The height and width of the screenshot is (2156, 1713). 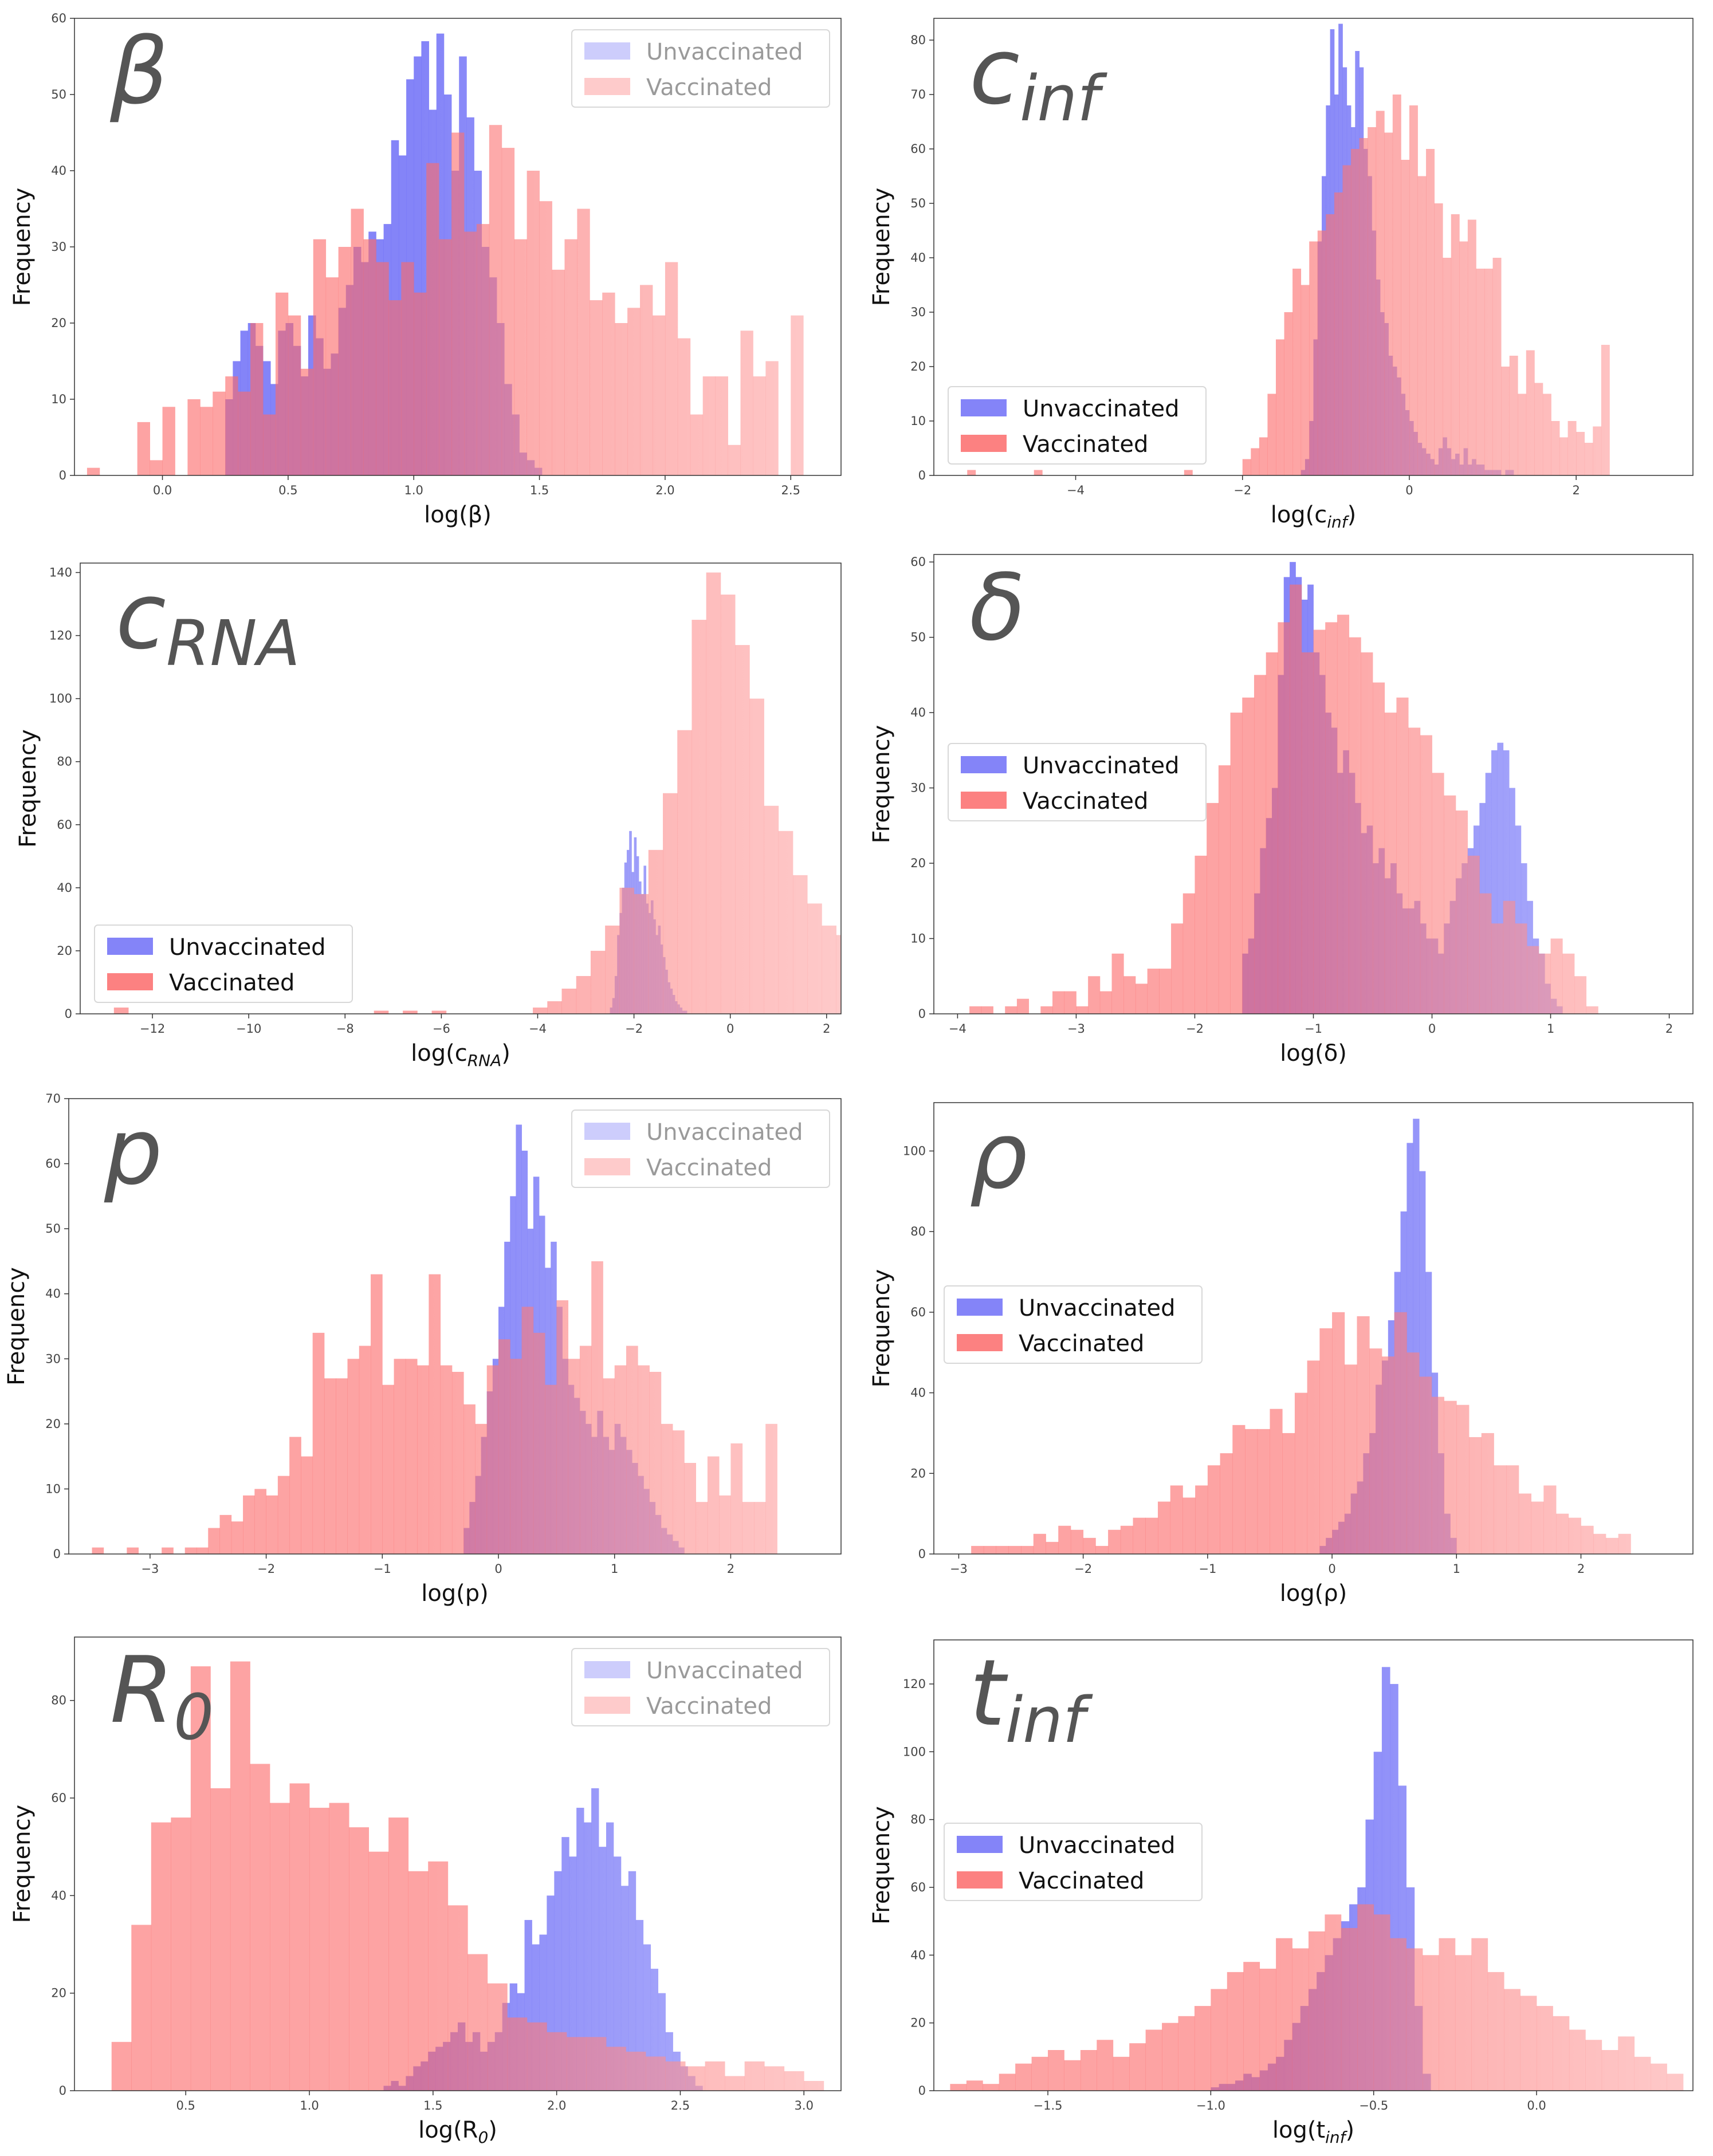 I want to click on x-tick-label: 1, so click(x=1457, y=1569).